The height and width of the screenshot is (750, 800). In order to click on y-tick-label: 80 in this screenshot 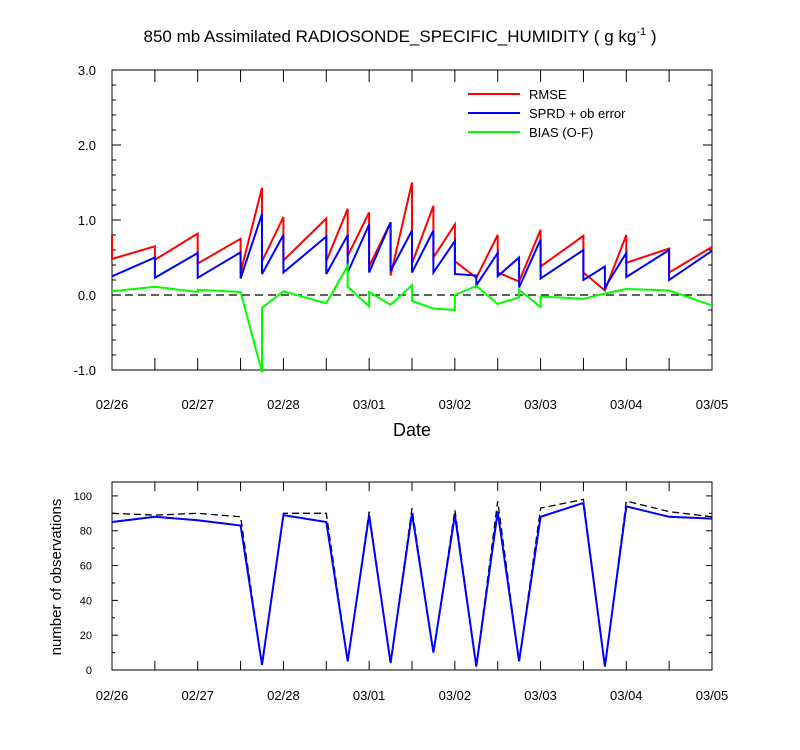, I will do `click(86, 532)`.